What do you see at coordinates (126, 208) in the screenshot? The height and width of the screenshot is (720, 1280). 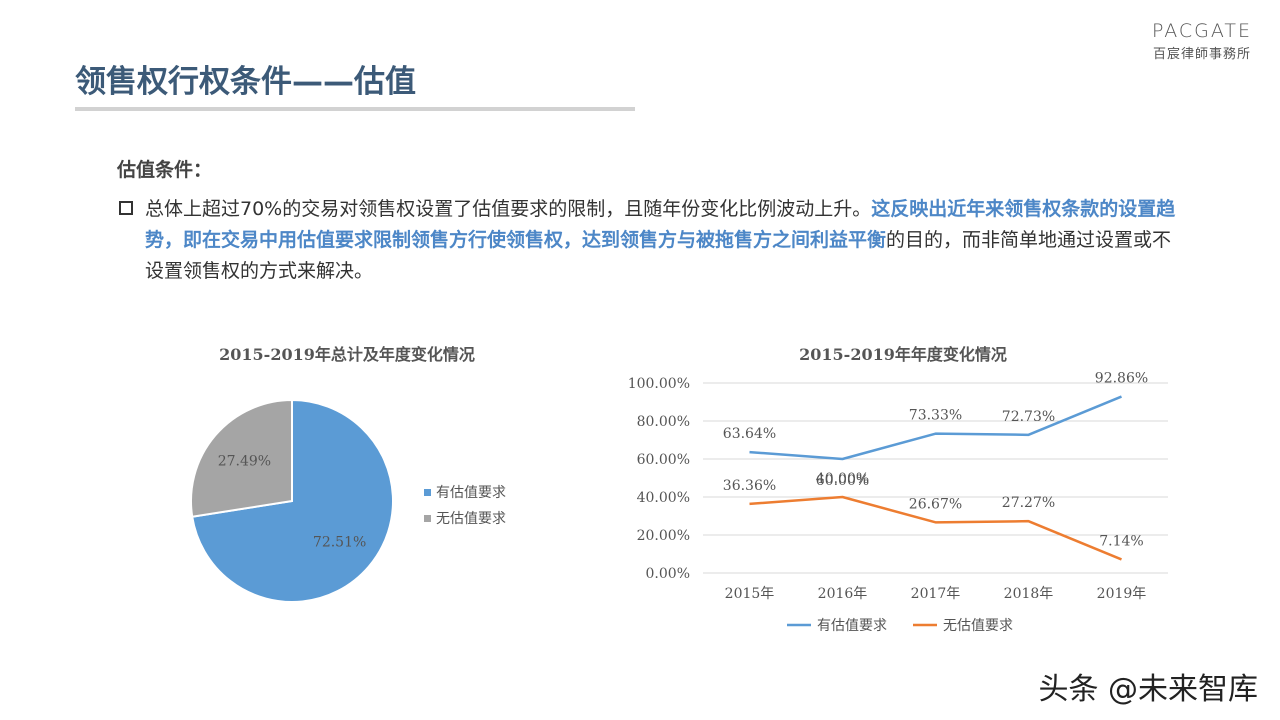 I see `checkbox-bullet-icon` at bounding box center [126, 208].